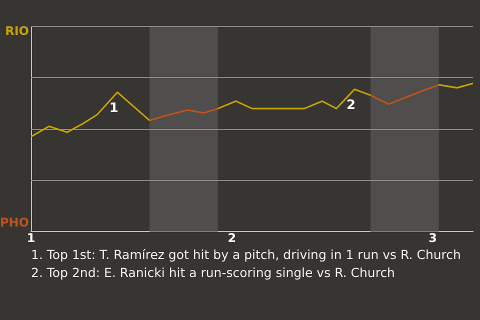  What do you see at coordinates (232, 237) in the screenshot?
I see `x-tick-label: 2` at bounding box center [232, 237].